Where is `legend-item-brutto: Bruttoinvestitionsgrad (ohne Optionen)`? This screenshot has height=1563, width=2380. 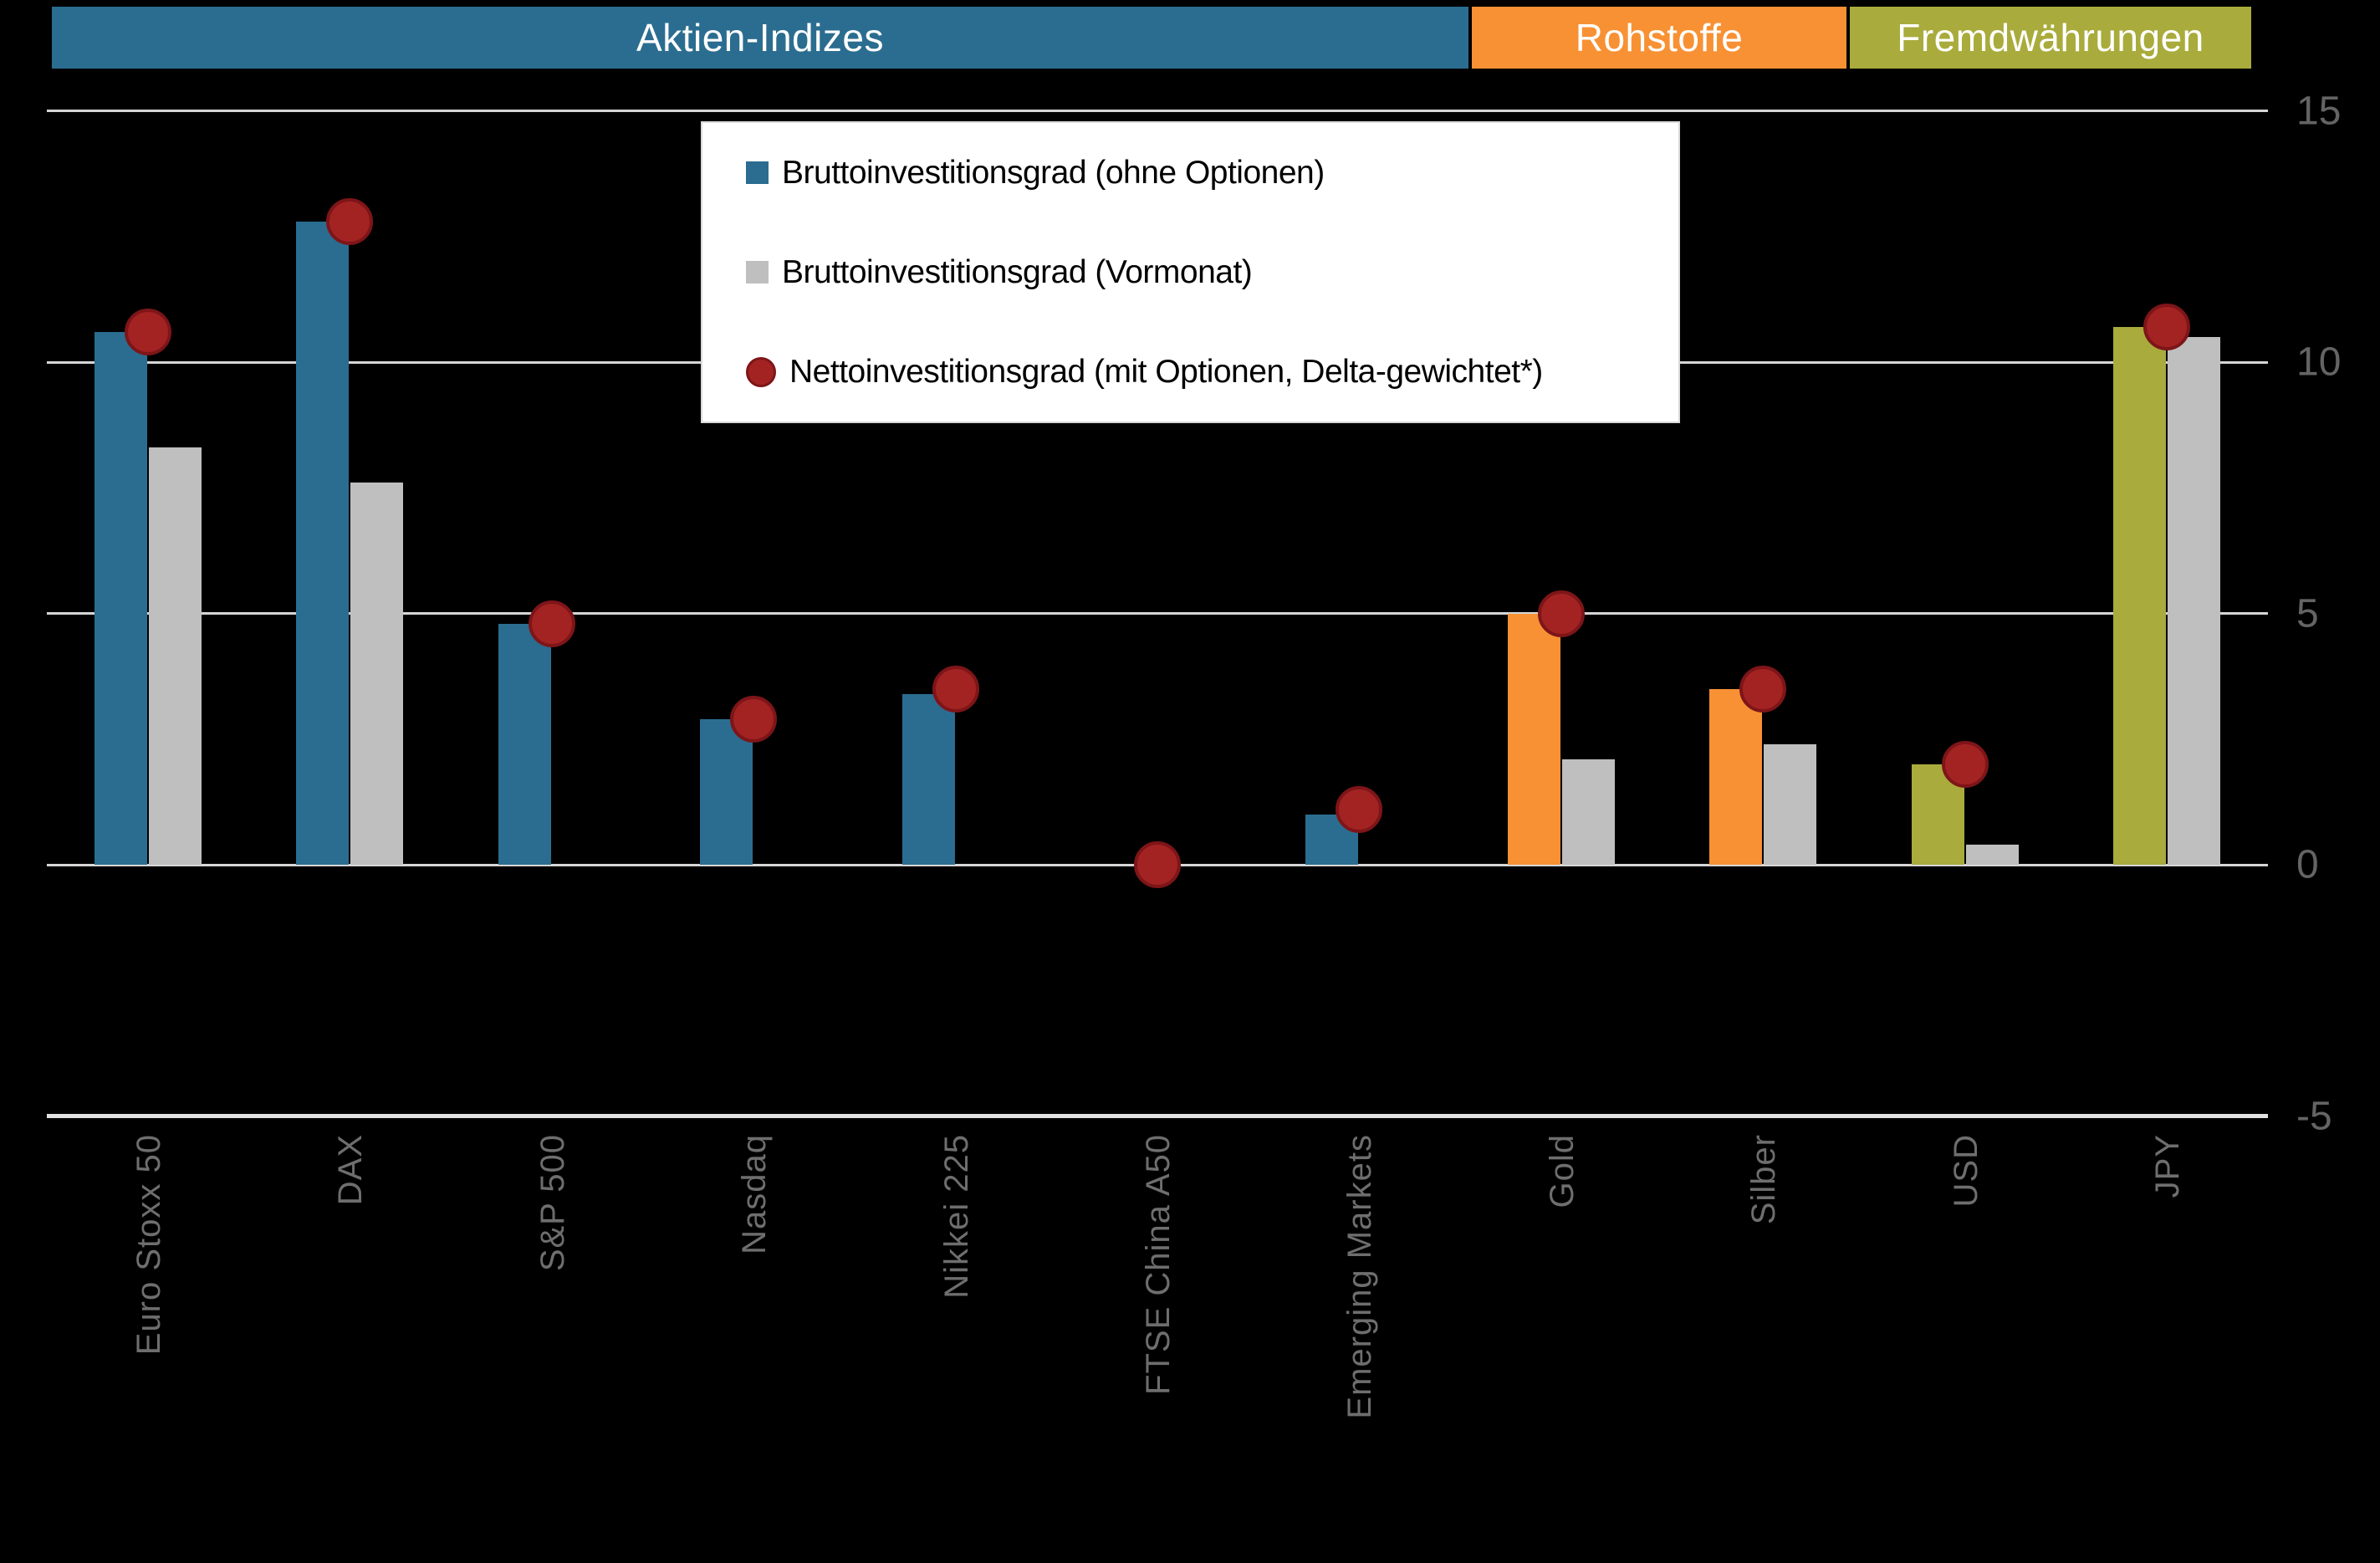
legend-item-brutto: Bruttoinvestitionsgrad (ohne Optionen) is located at coordinates (1190, 173).